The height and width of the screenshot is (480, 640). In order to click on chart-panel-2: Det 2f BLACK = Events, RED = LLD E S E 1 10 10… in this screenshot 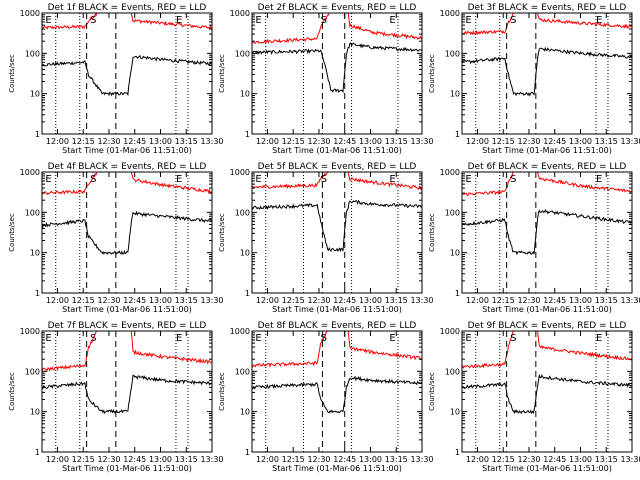, I will do `click(326, 79)`.